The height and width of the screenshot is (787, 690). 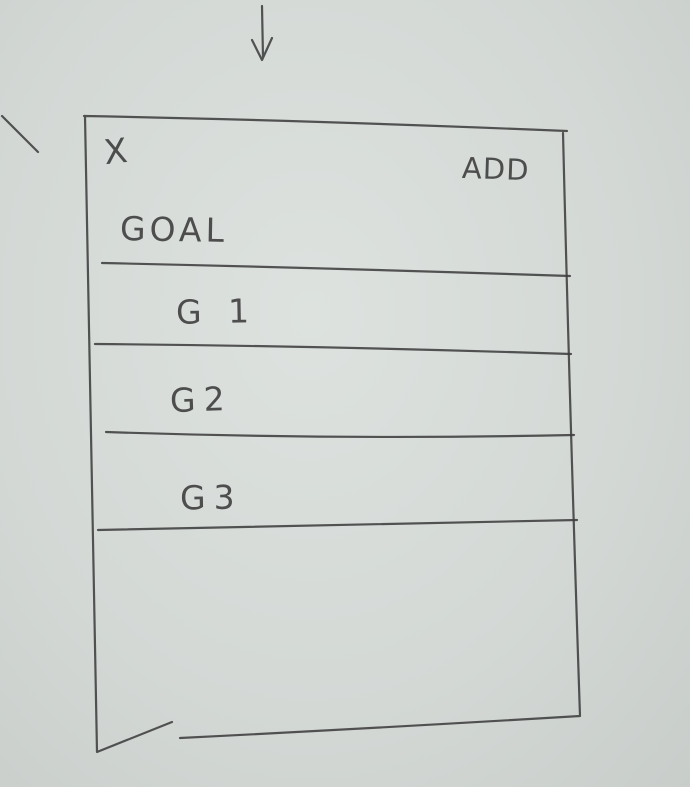 I want to click on down-arrow-icon, so click(x=262, y=33).